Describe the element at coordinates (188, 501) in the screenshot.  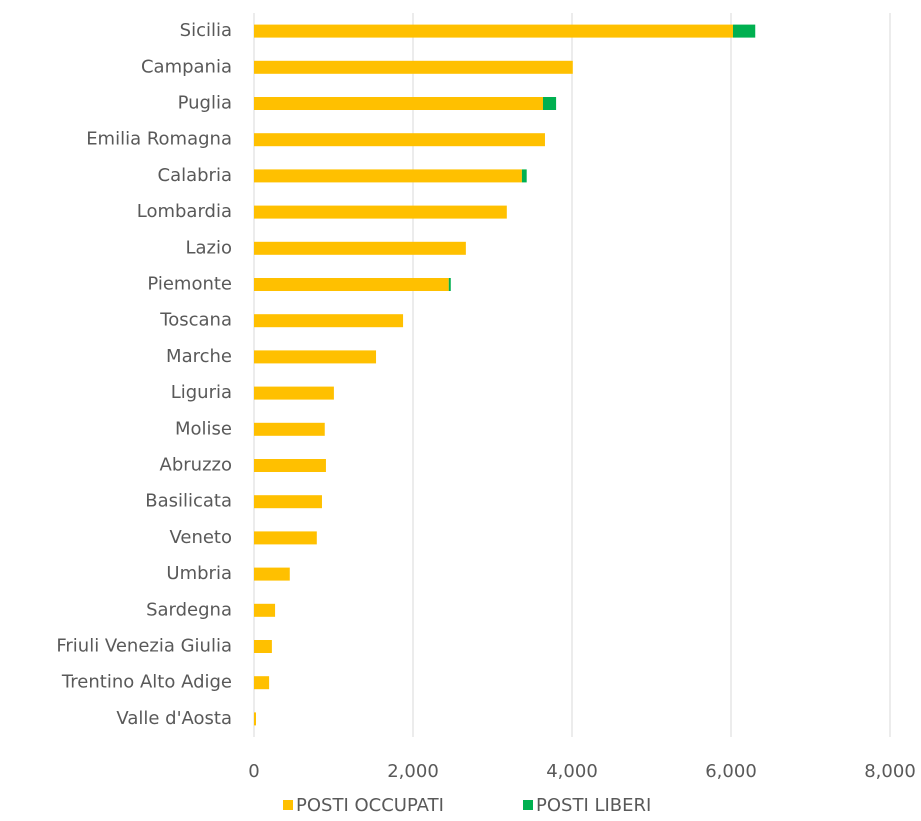
I see `y-tick-label: Basilicata` at that location.